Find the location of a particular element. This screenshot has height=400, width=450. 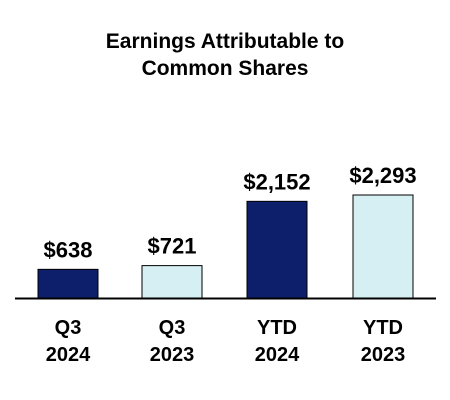

category-label-3-line-1: 2023 is located at coordinates (383, 355).